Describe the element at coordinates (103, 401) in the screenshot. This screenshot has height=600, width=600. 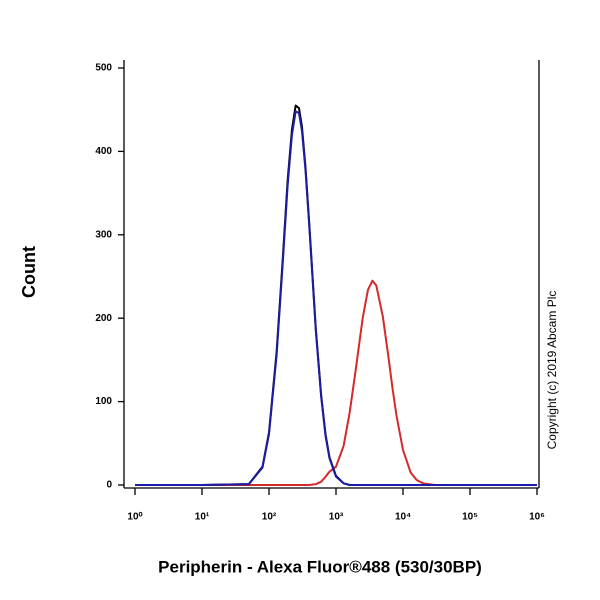
I see `y-tick-label: 100` at that location.